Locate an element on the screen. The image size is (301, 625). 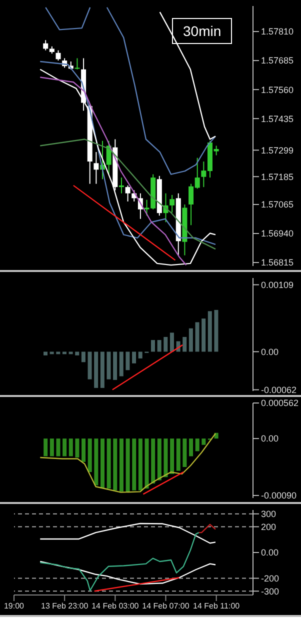
y-tick-label: 0.000562 is located at coordinates (280, 403).